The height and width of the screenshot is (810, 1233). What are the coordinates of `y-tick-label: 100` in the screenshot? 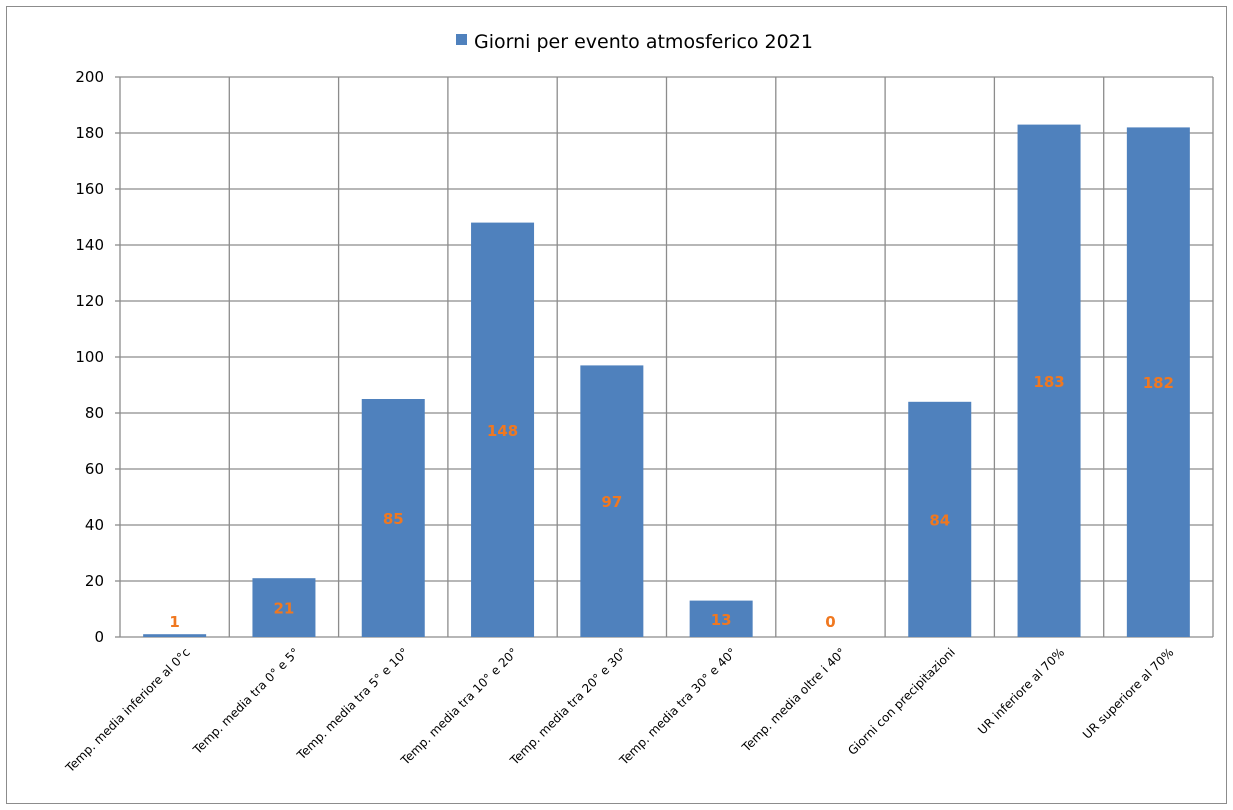 It's located at (89, 357).